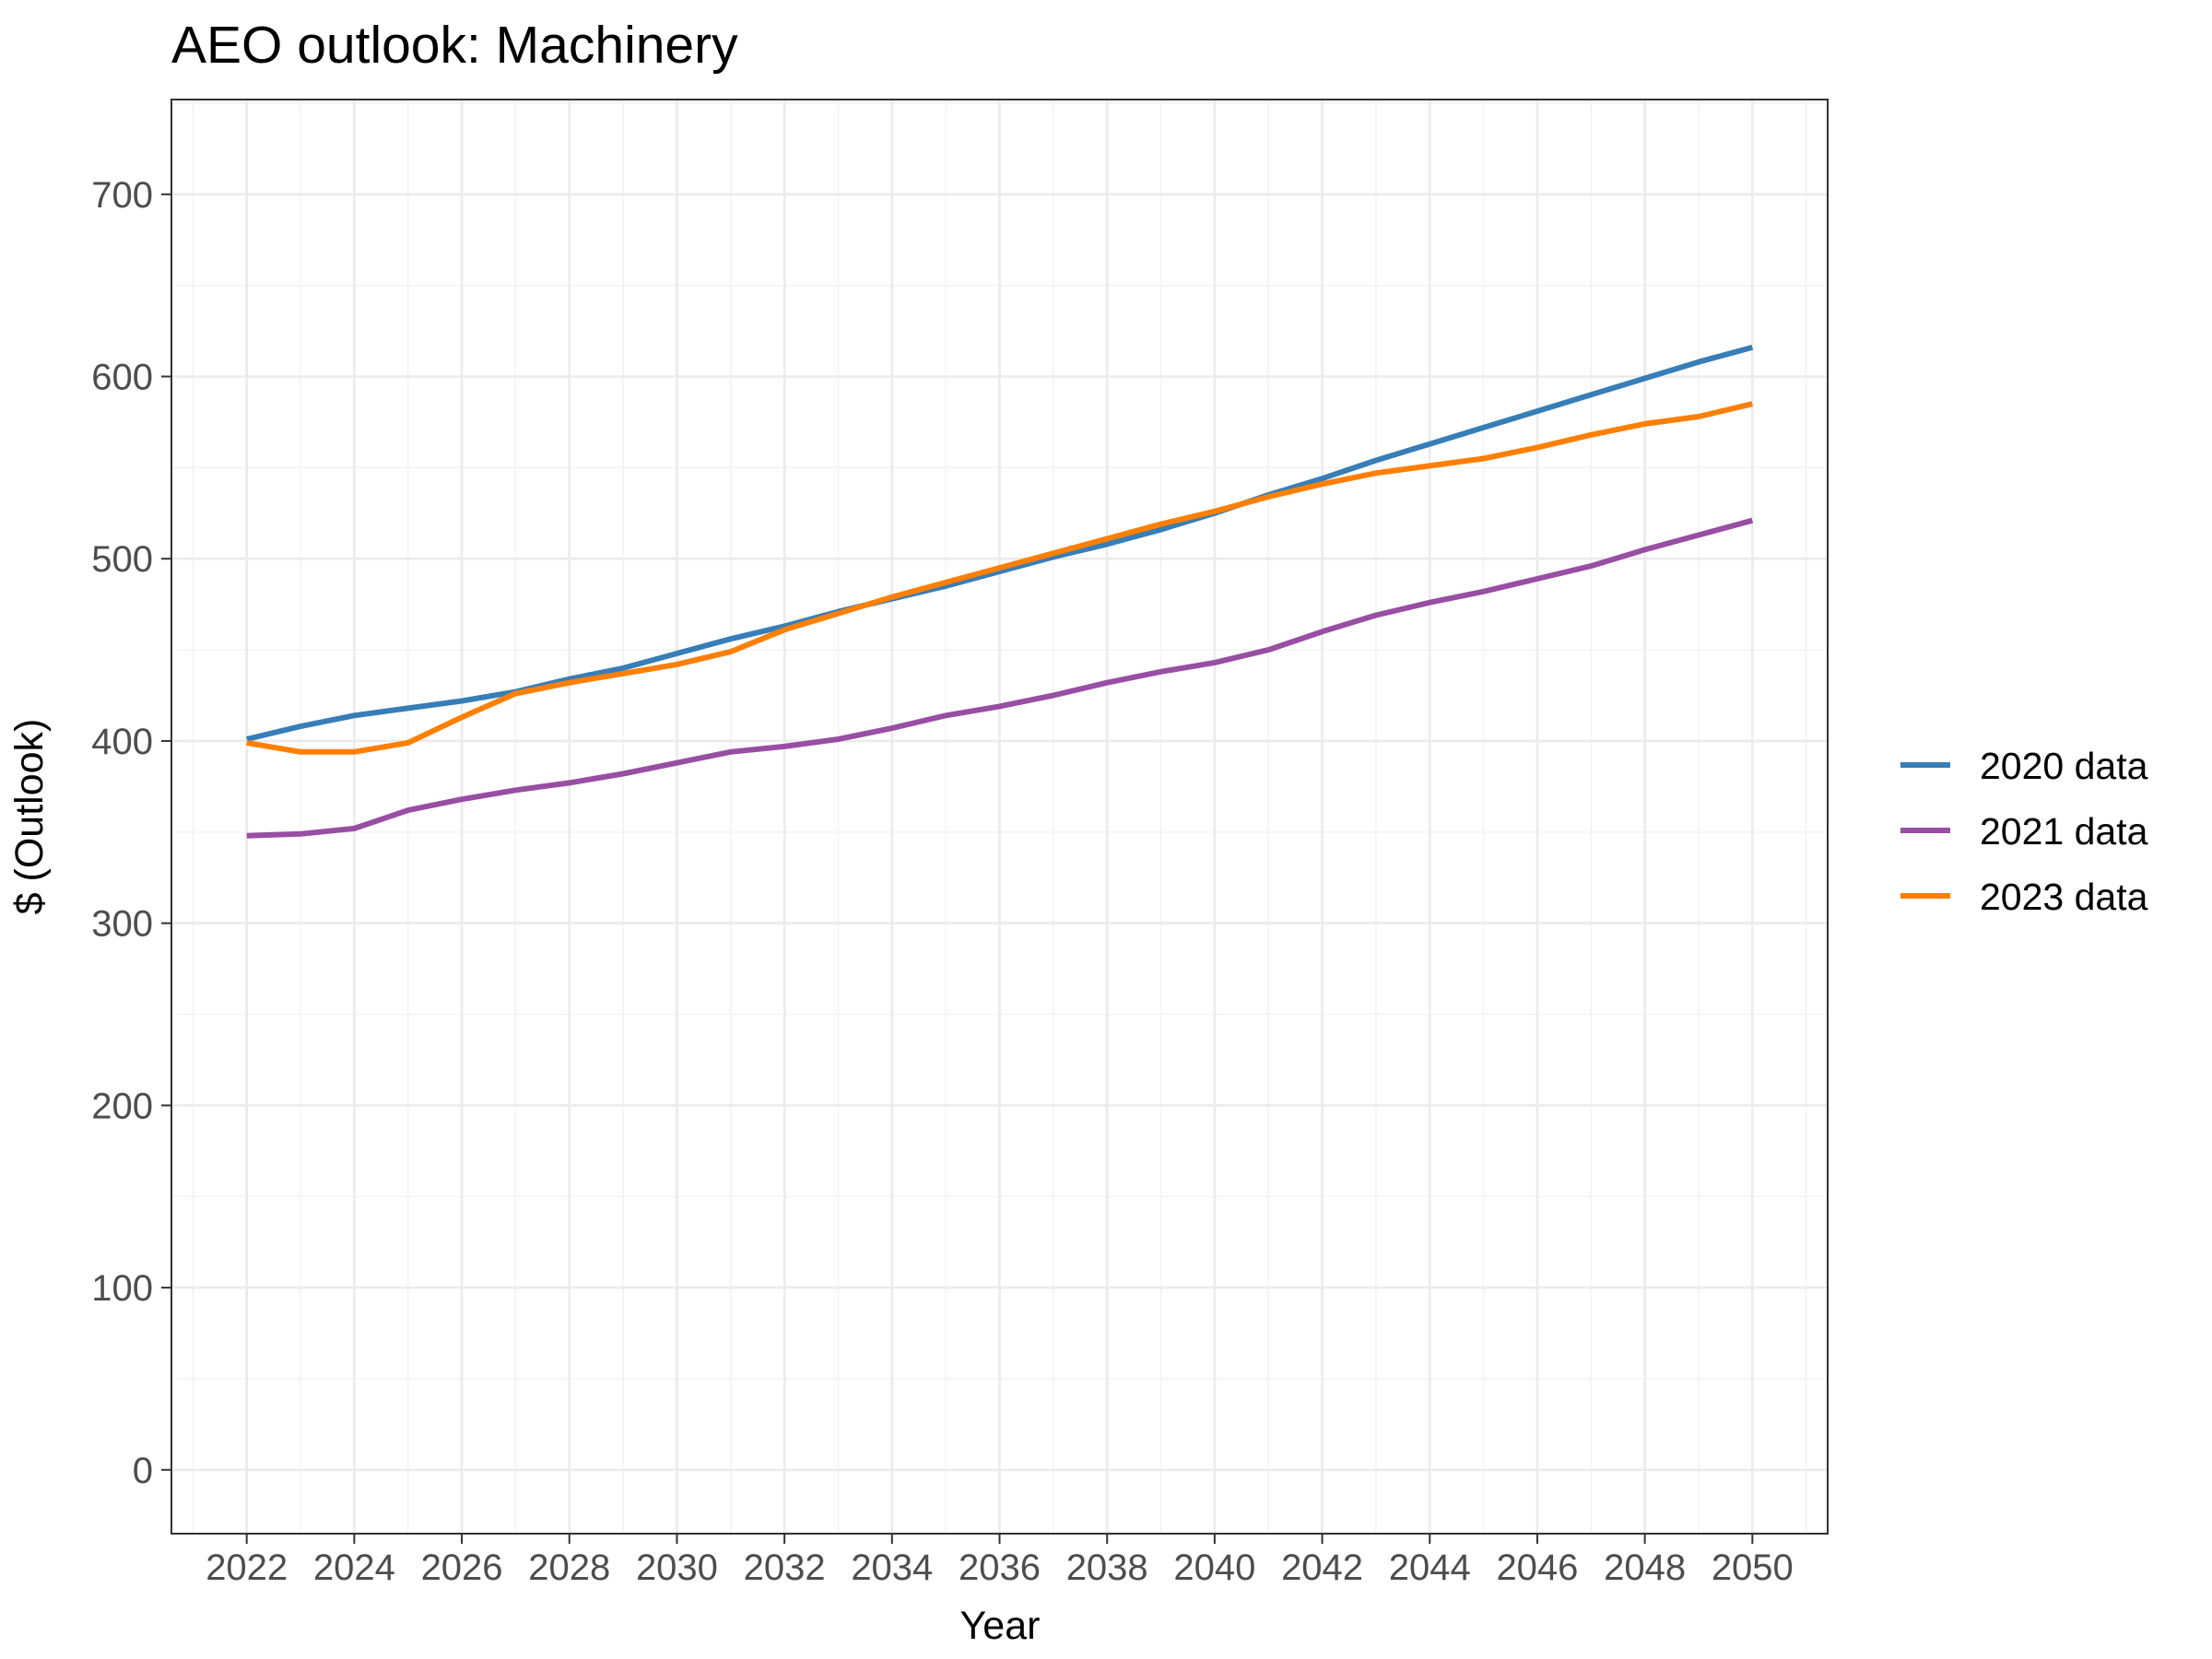 The image size is (2212, 1659). I want to click on x-axis-title: Year, so click(1000, 1626).